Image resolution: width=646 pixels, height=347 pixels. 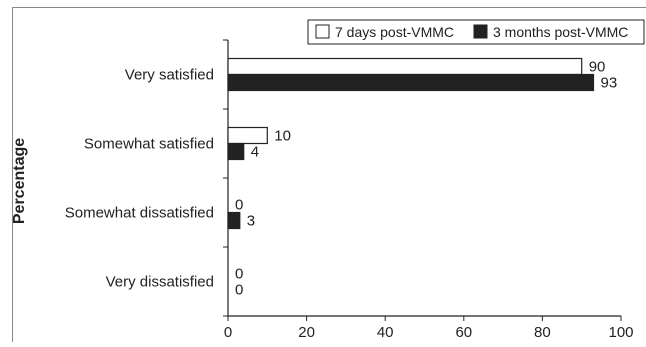 What do you see at coordinates (620, 332) in the screenshot?
I see `x-tick-label: 100` at bounding box center [620, 332].